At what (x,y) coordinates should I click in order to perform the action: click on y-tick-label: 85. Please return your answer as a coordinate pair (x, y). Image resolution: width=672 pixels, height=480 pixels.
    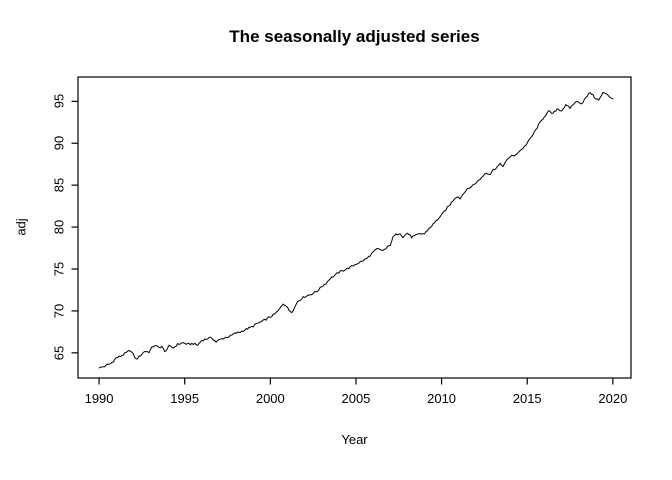
    Looking at the image, I should click on (59, 185).